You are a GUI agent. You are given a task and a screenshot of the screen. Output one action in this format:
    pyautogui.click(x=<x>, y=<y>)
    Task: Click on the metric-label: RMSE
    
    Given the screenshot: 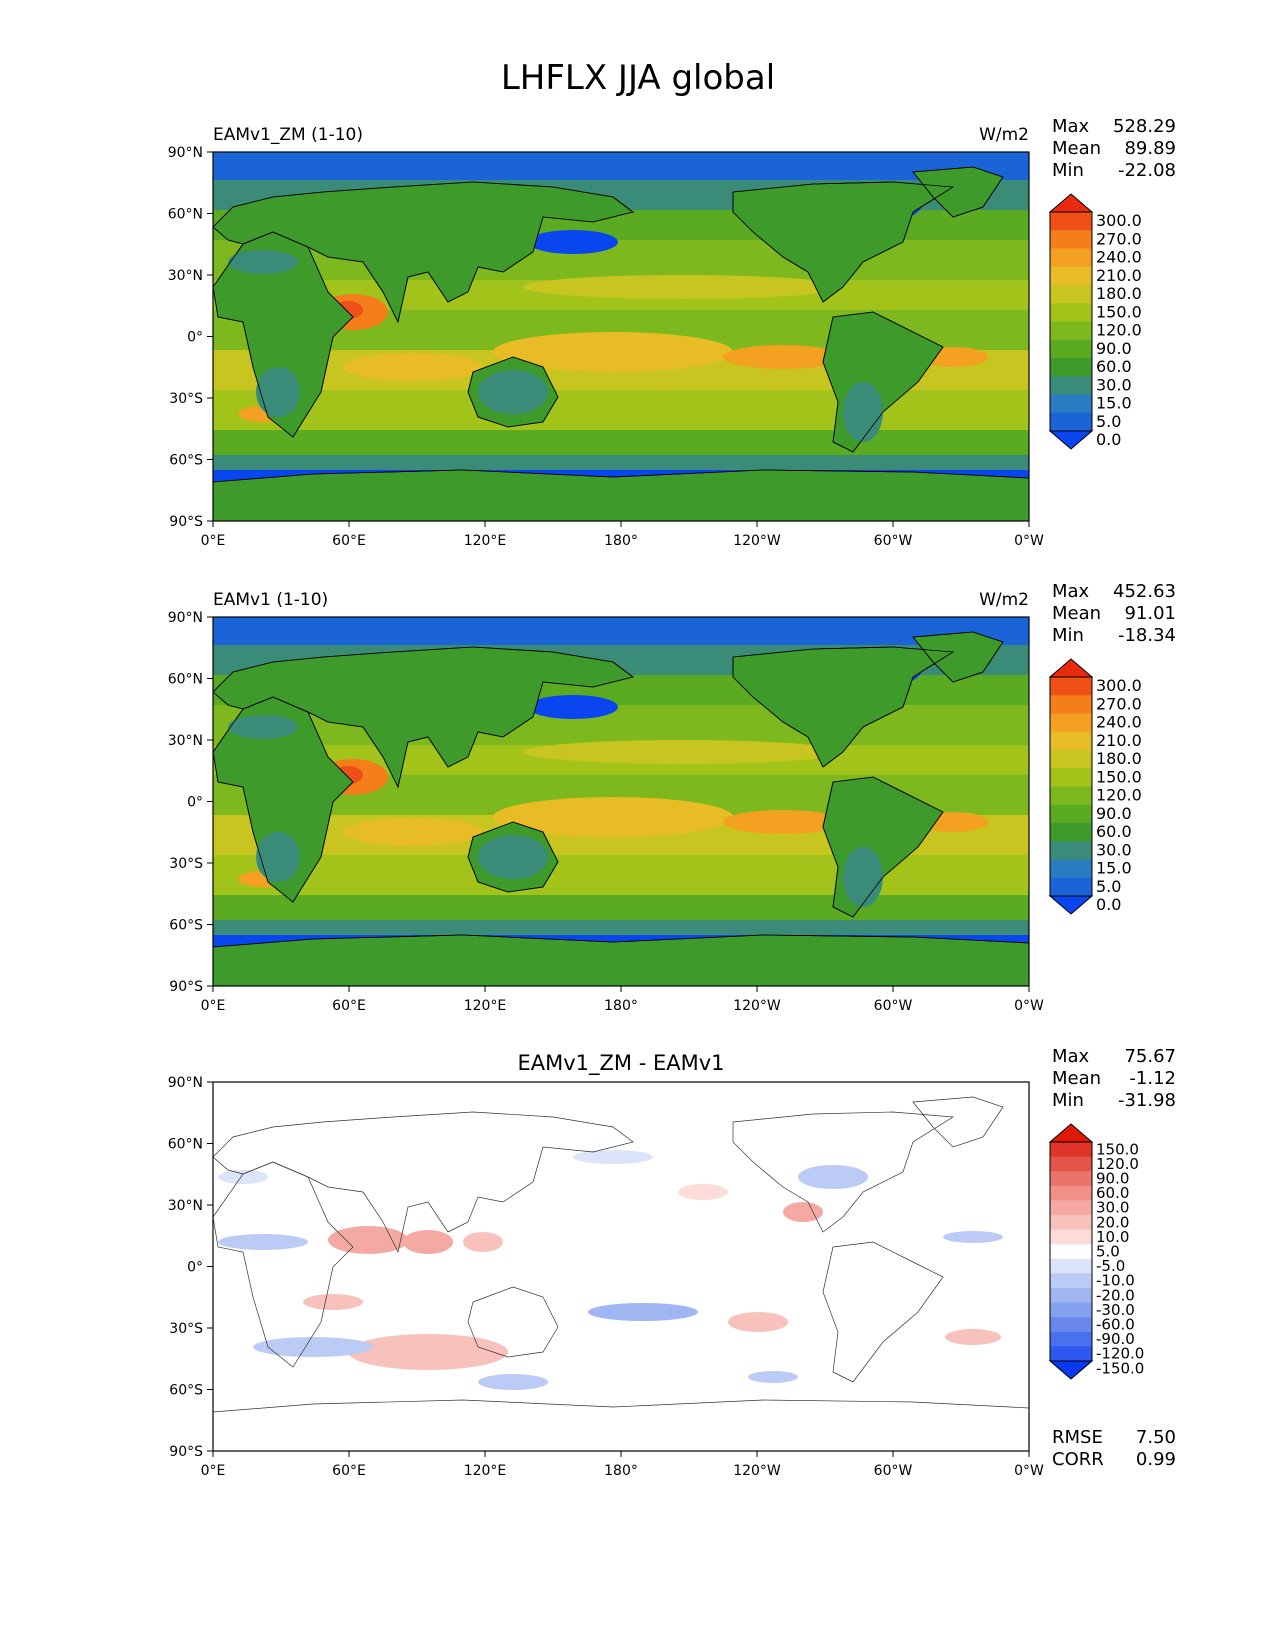 What is the action you would take?
    pyautogui.click(x=1077, y=1437)
    